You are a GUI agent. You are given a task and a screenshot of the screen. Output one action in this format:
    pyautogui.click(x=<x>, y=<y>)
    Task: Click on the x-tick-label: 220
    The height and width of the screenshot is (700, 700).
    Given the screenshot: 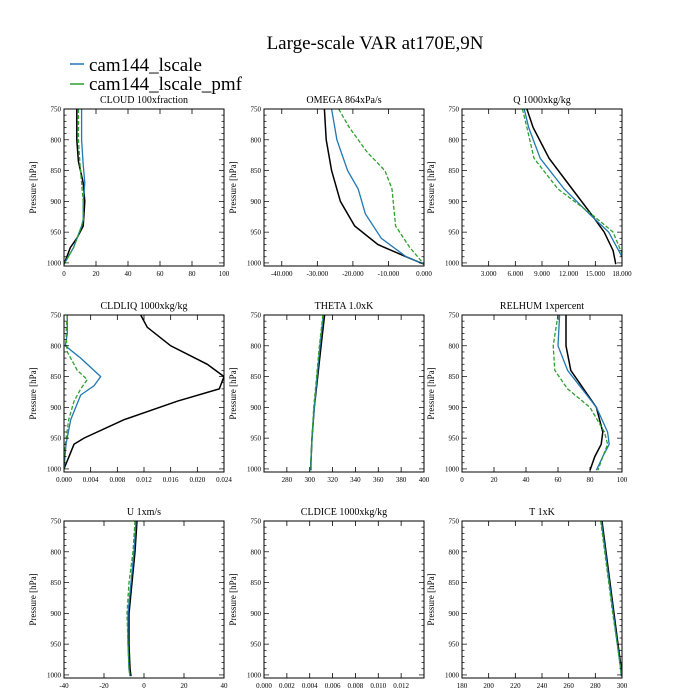 What is the action you would take?
    pyautogui.click(x=515, y=686)
    